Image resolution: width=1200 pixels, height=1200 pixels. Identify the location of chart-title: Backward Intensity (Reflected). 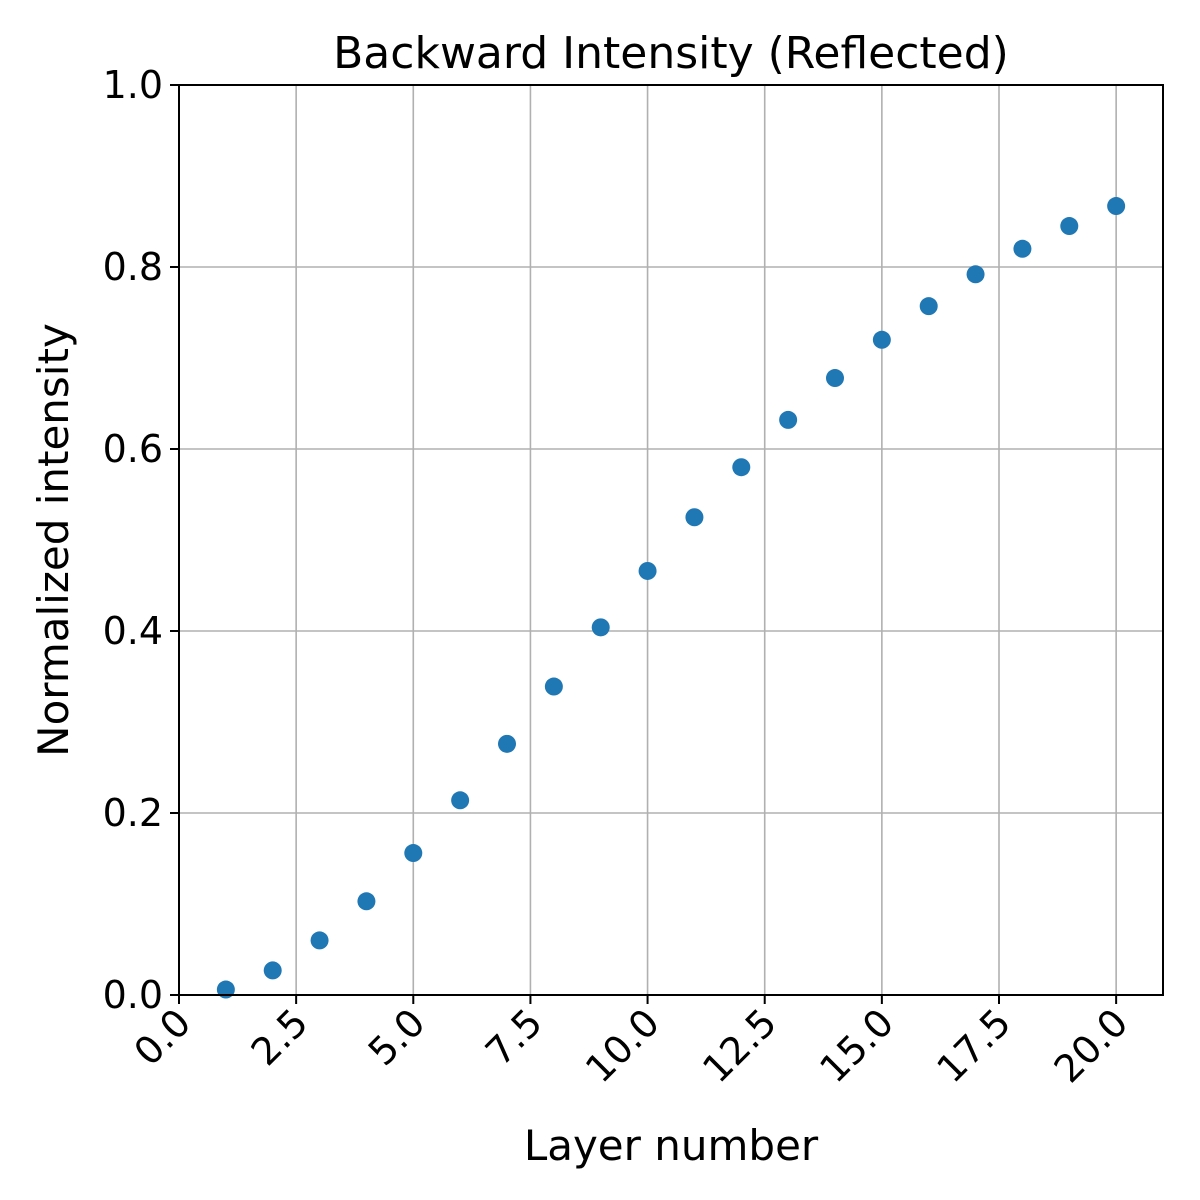
(671, 53).